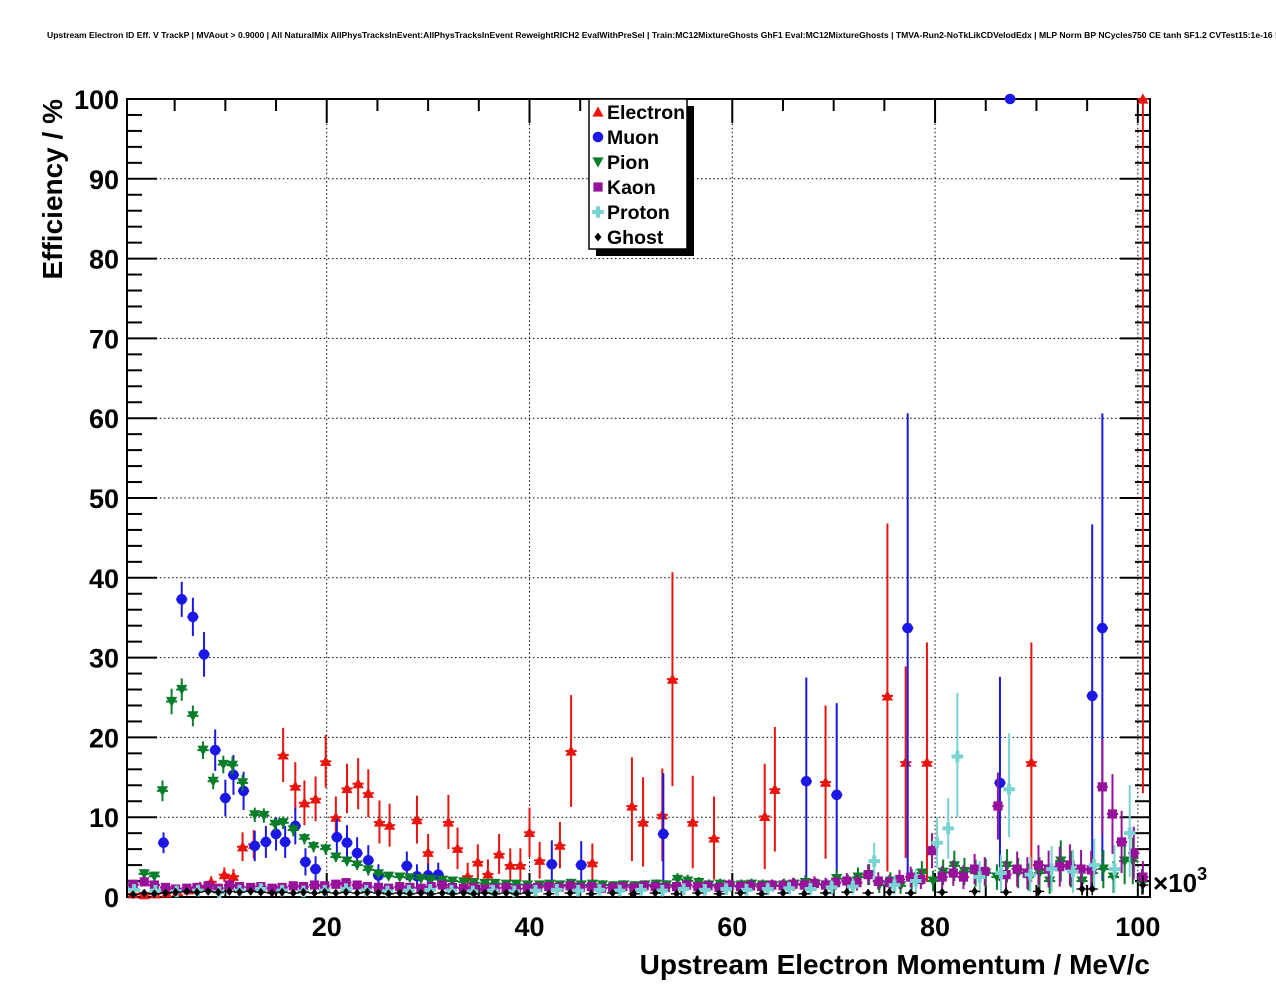 This screenshot has height=996, width=1276. Describe the element at coordinates (895, 964) in the screenshot. I see `x-axis-title: Upstream Electron Momentum / MeV/c` at that location.